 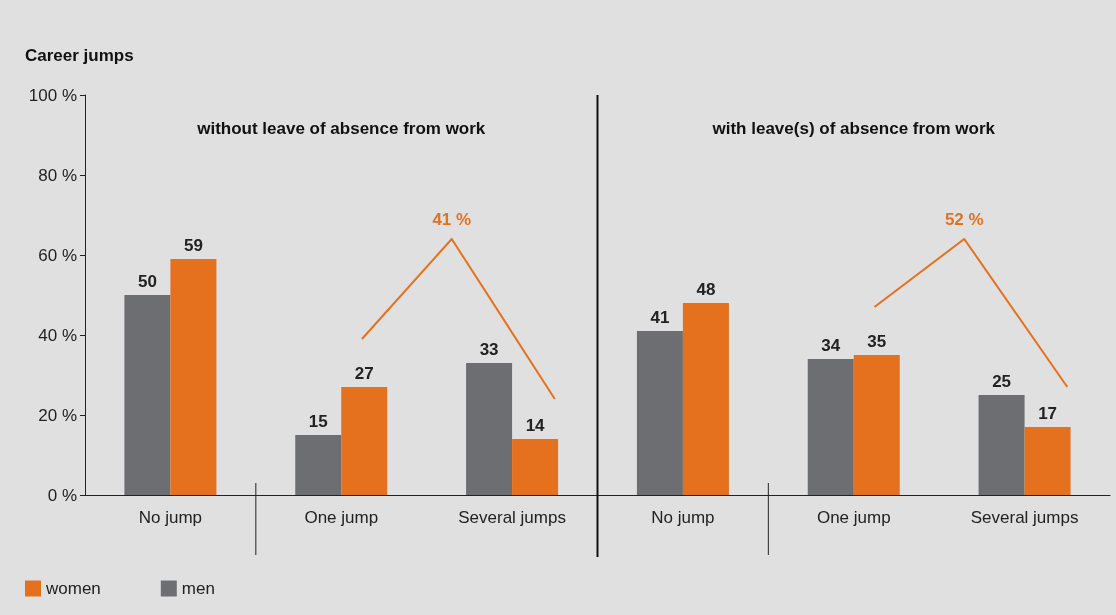 What do you see at coordinates (535, 425) in the screenshot?
I see `data-label: 14` at bounding box center [535, 425].